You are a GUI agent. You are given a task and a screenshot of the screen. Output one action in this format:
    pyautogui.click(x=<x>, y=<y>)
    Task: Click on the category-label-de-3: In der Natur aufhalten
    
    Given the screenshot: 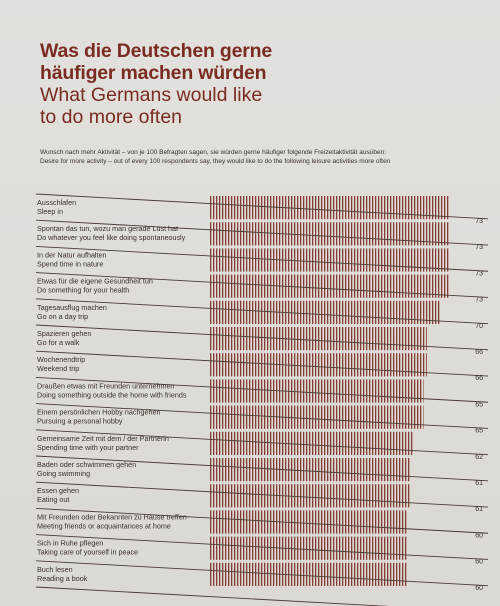 What is the action you would take?
    pyautogui.click(x=72, y=254)
    